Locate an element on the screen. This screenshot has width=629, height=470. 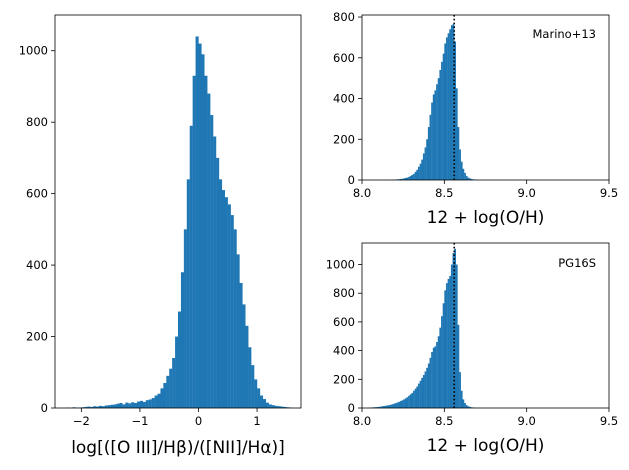
y-tick-label: 600 is located at coordinates (37, 194).